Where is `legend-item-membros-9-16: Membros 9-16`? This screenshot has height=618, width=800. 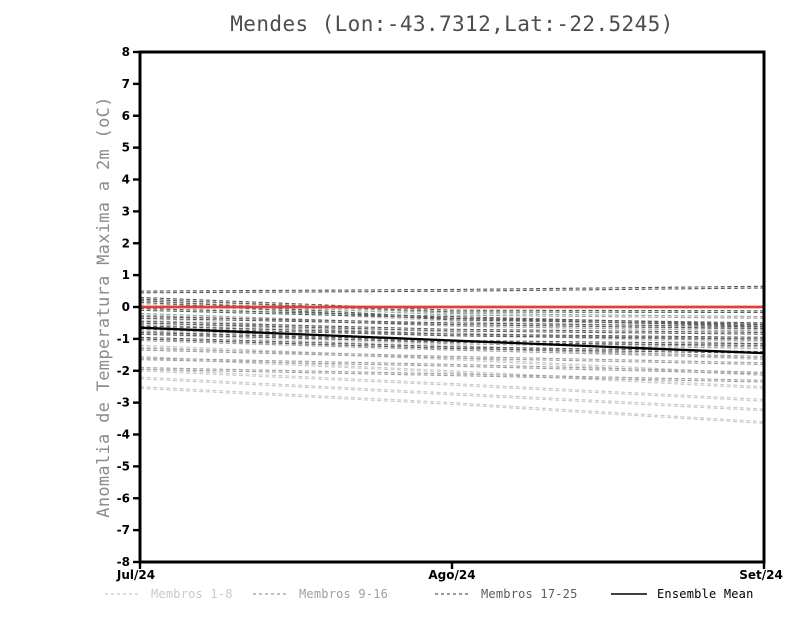 legend-item-membros-9-16: Membros 9-16 is located at coordinates (320, 594).